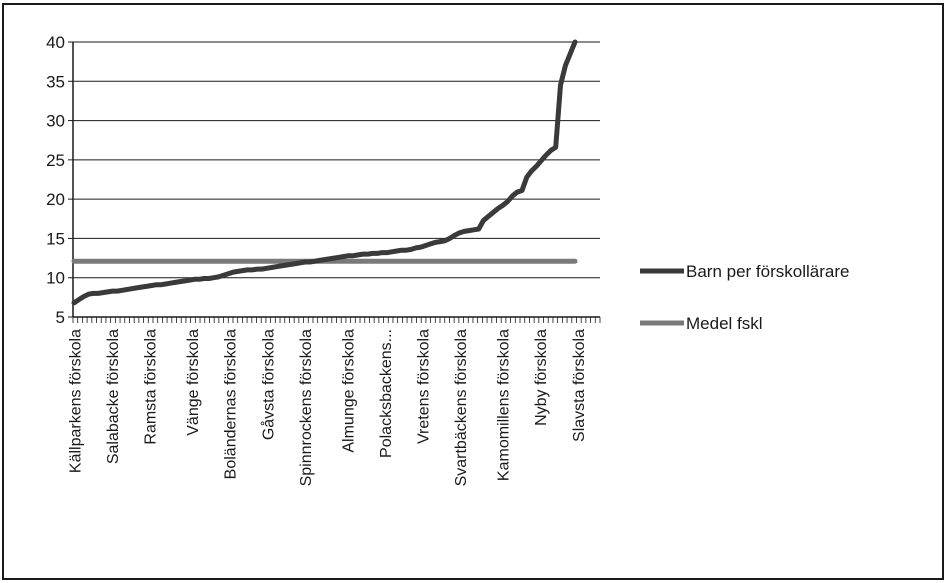 This screenshot has height=583, width=949. Describe the element at coordinates (75, 401) in the screenshot. I see `x-category-label: Källparkens förskola` at that location.